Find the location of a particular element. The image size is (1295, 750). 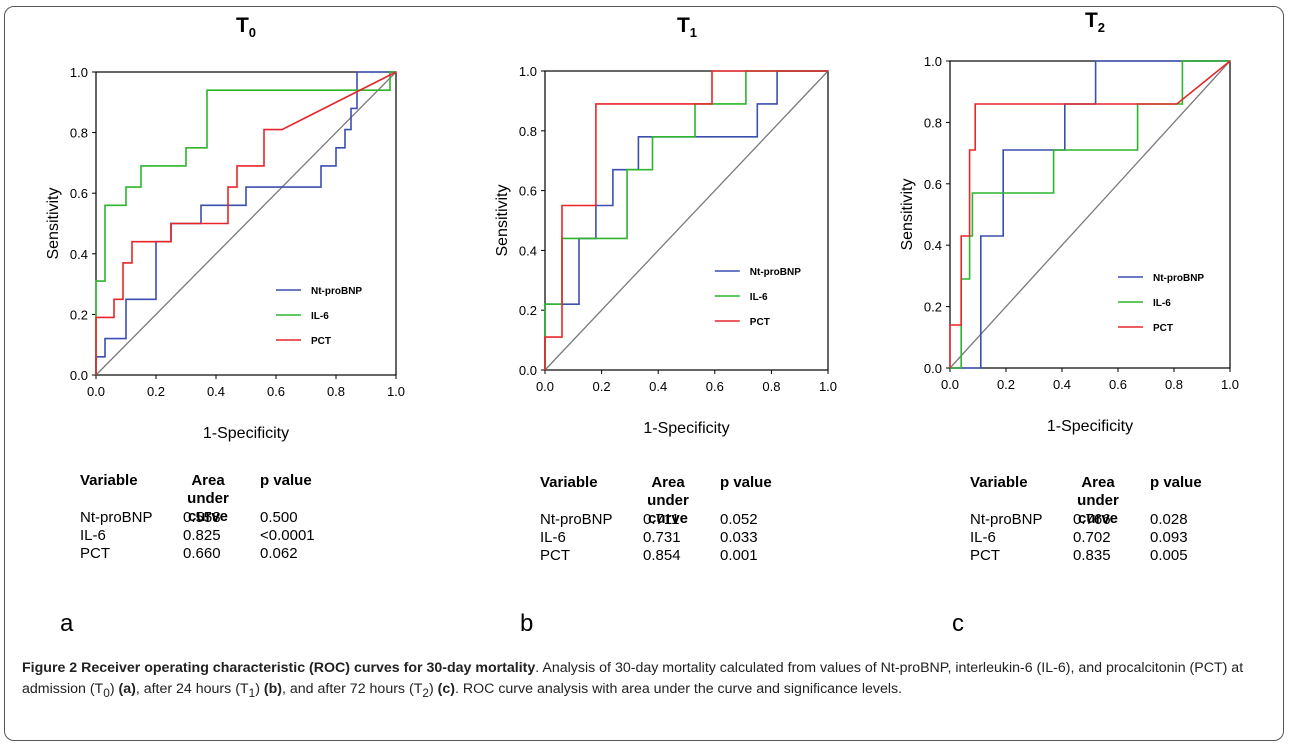

table-cell: 0.558 is located at coordinates (202, 517).